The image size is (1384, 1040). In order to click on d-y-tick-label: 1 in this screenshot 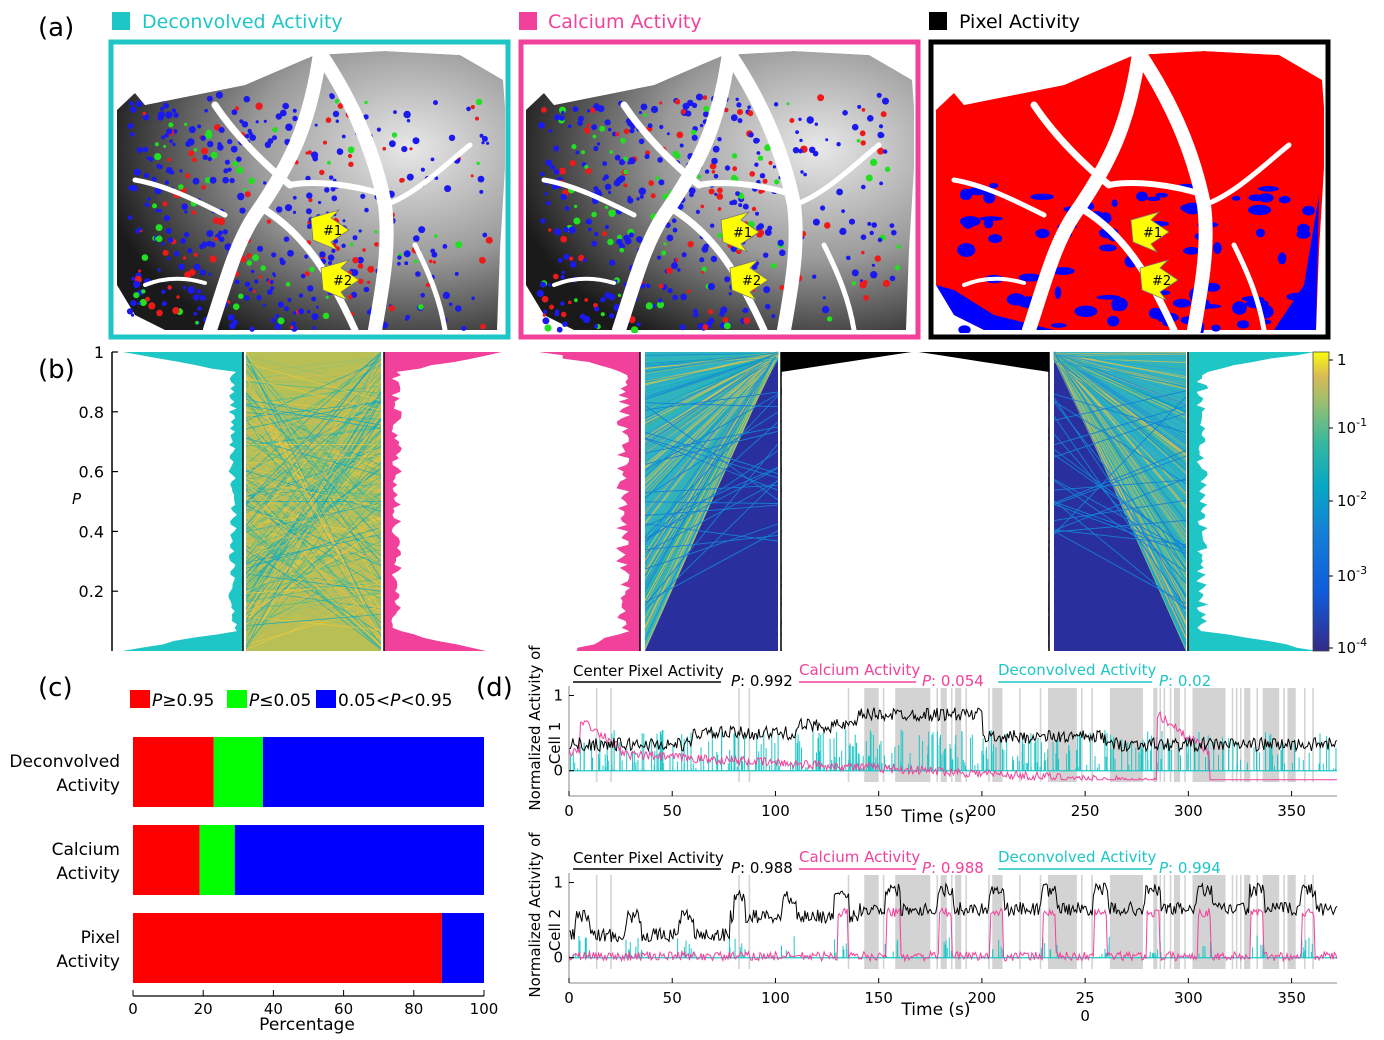, I will do `click(558, 883)`.